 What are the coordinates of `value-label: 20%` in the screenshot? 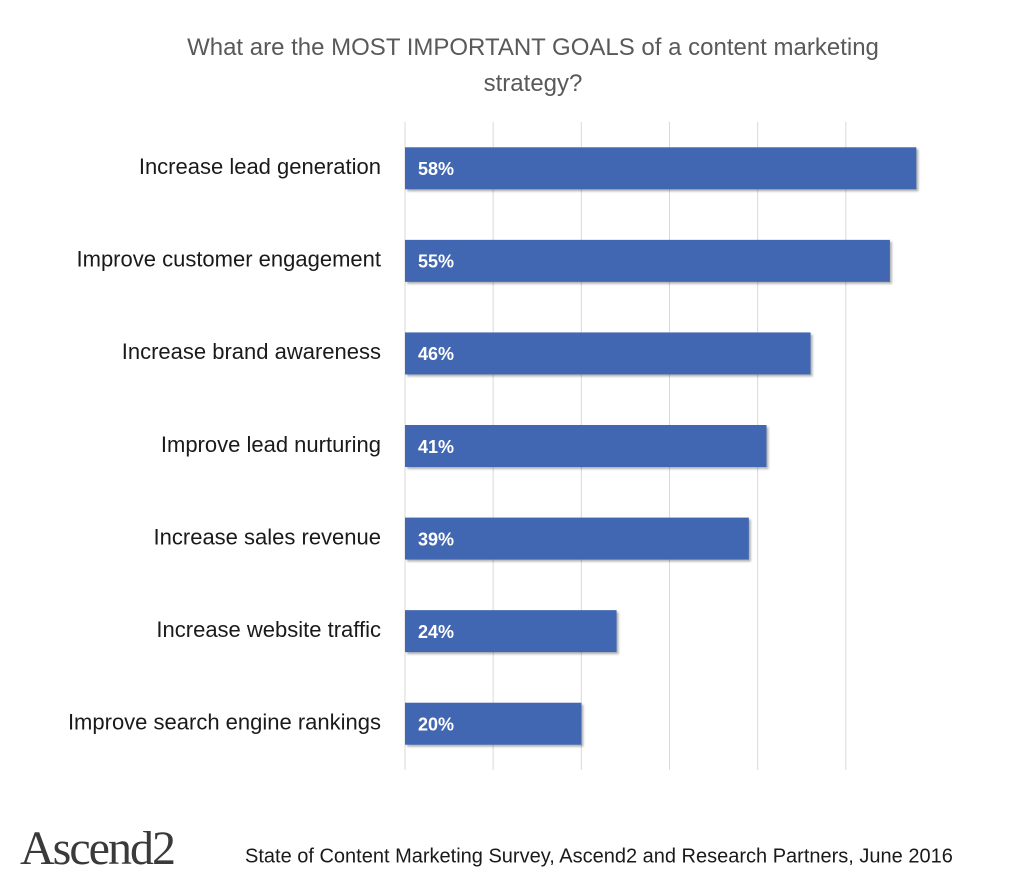 It's located at (436, 724).